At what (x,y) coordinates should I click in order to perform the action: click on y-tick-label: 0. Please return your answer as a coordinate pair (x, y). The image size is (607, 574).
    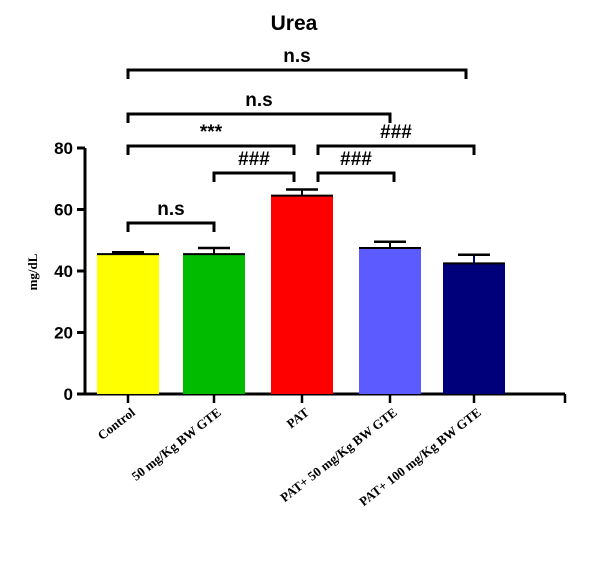
    Looking at the image, I should click on (68, 394).